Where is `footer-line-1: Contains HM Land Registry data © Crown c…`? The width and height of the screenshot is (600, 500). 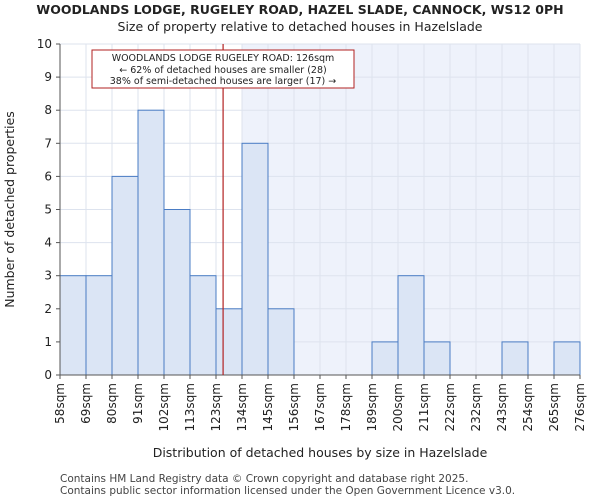 footer-line-1: Contains HM Land Registry data © Crown c… is located at coordinates (264, 479).